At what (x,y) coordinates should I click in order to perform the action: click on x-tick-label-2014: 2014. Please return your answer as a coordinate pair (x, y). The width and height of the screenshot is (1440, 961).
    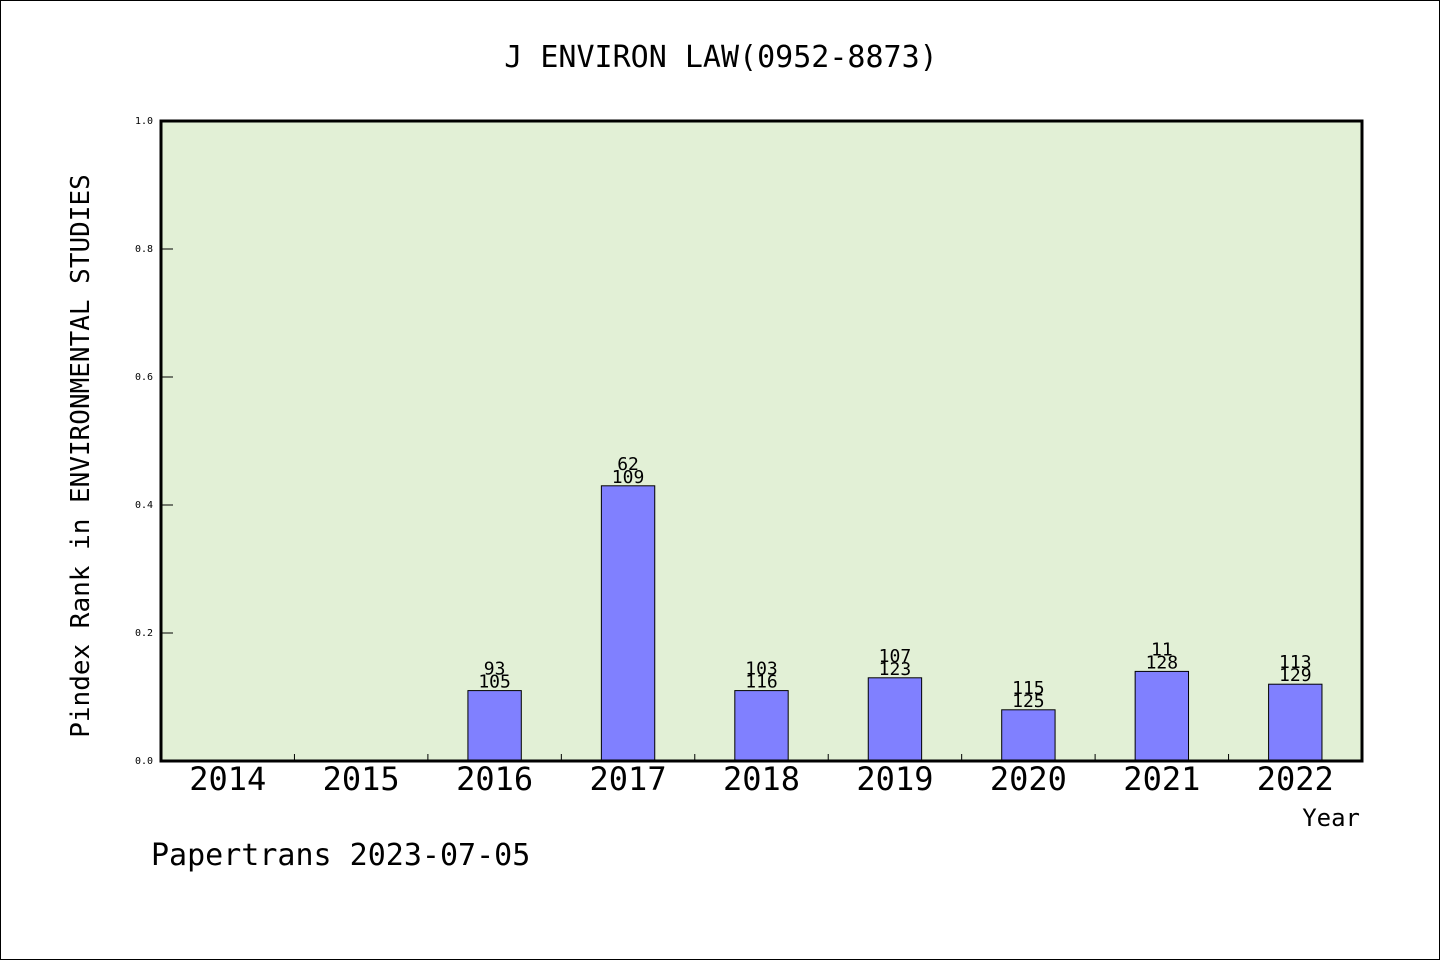
    Looking at the image, I should click on (227, 779).